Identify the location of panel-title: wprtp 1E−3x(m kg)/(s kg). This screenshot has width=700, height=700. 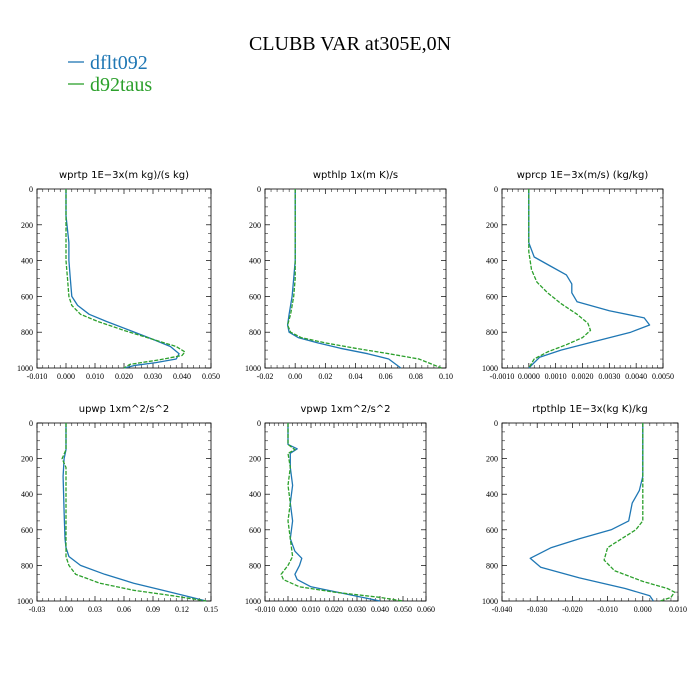
(124, 175).